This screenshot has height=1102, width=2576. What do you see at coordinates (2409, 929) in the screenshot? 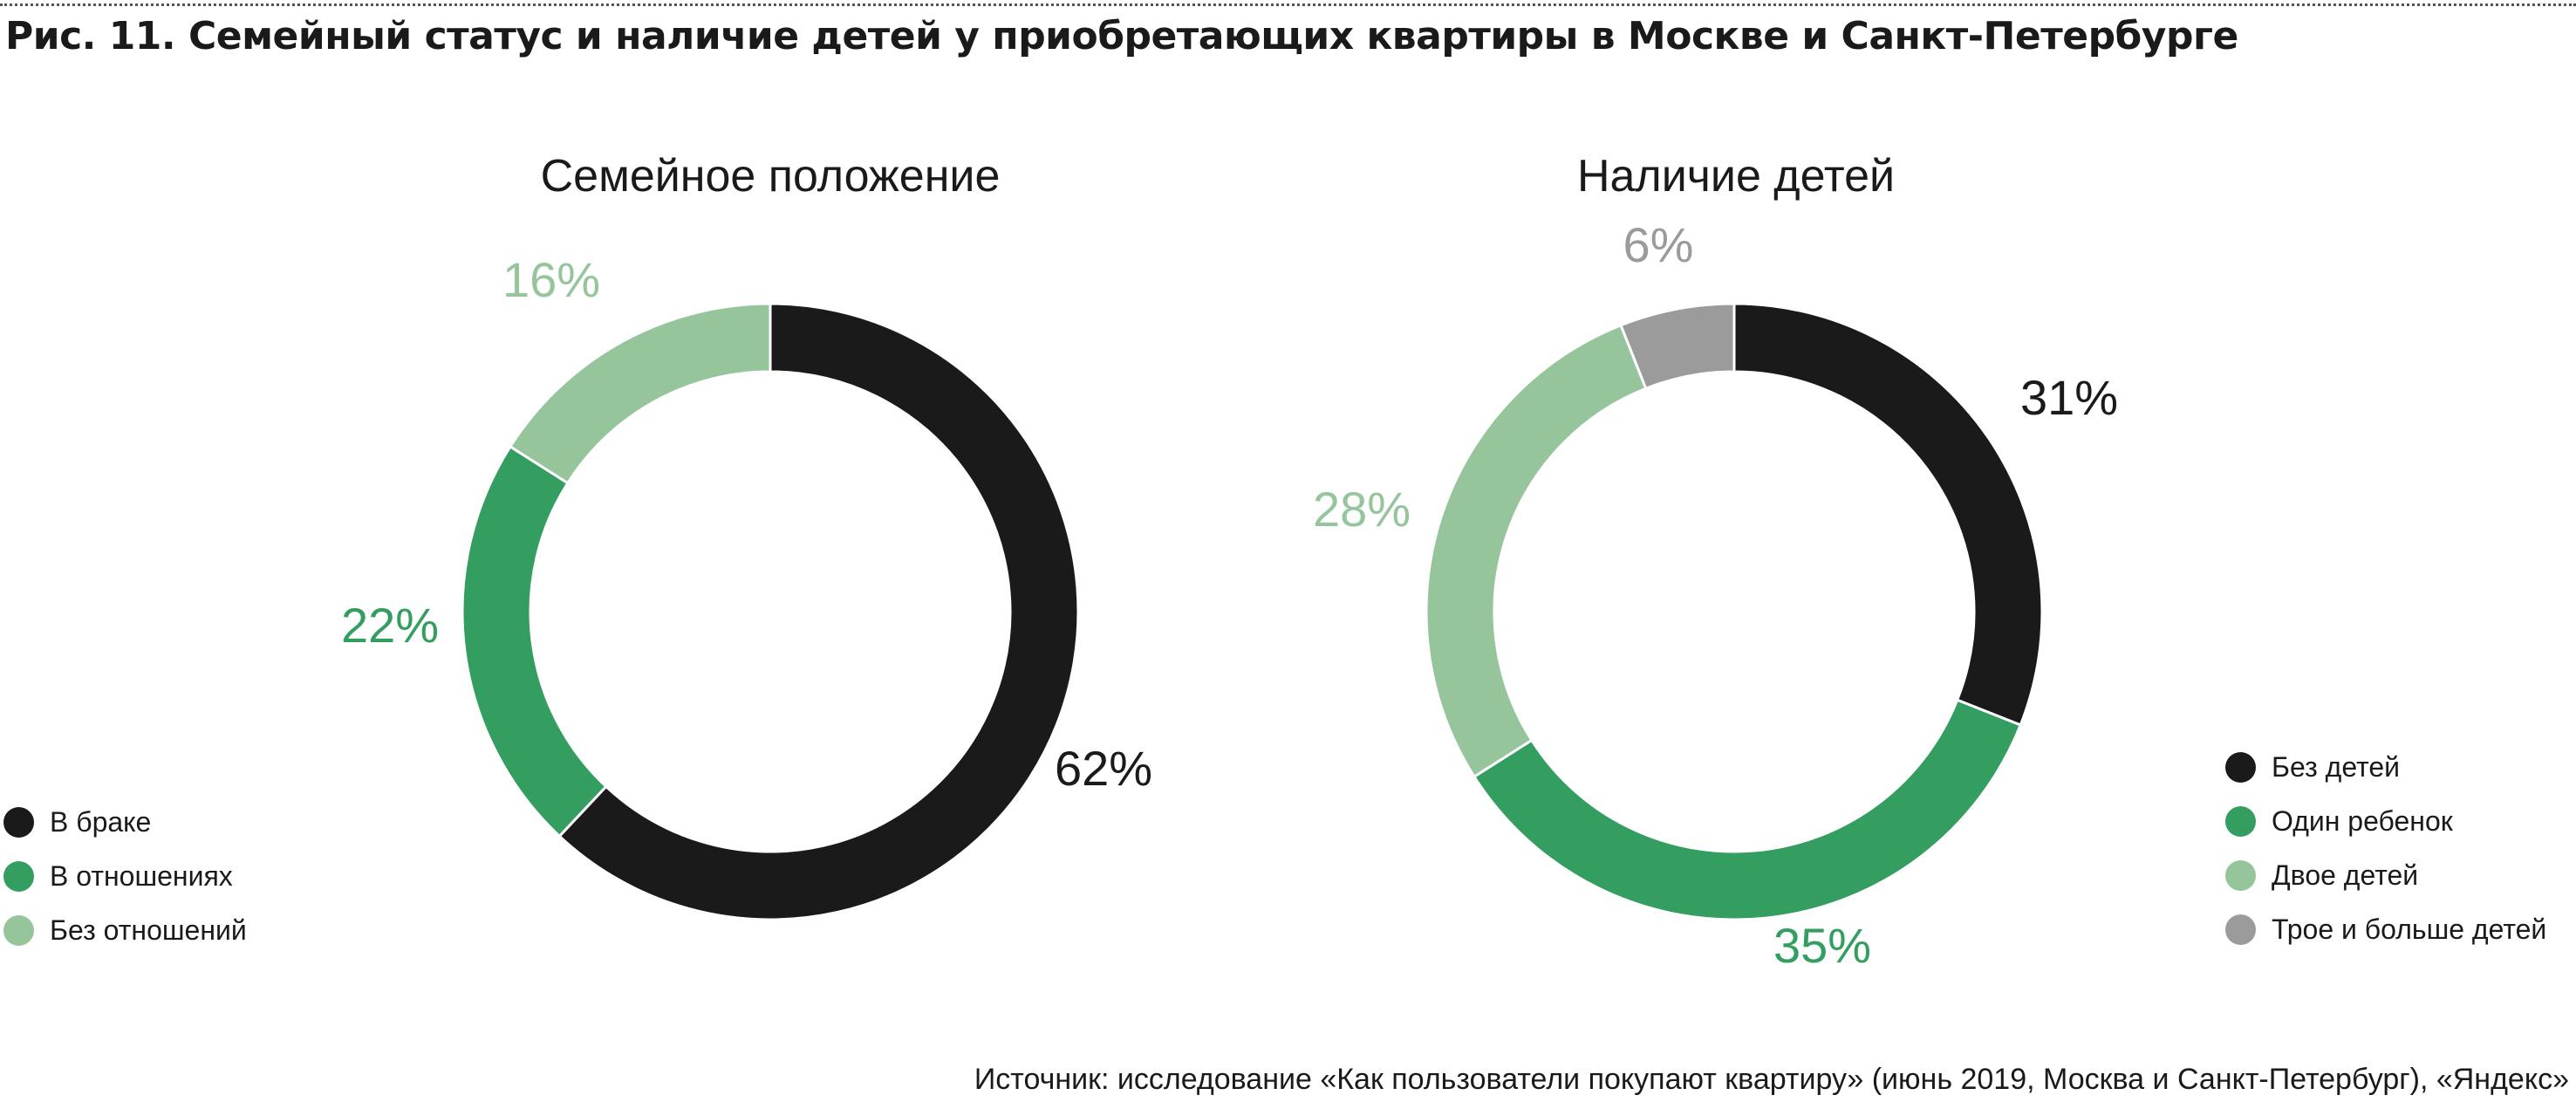
I see `legend-label-three-plus-children: Трое и больше детей` at bounding box center [2409, 929].